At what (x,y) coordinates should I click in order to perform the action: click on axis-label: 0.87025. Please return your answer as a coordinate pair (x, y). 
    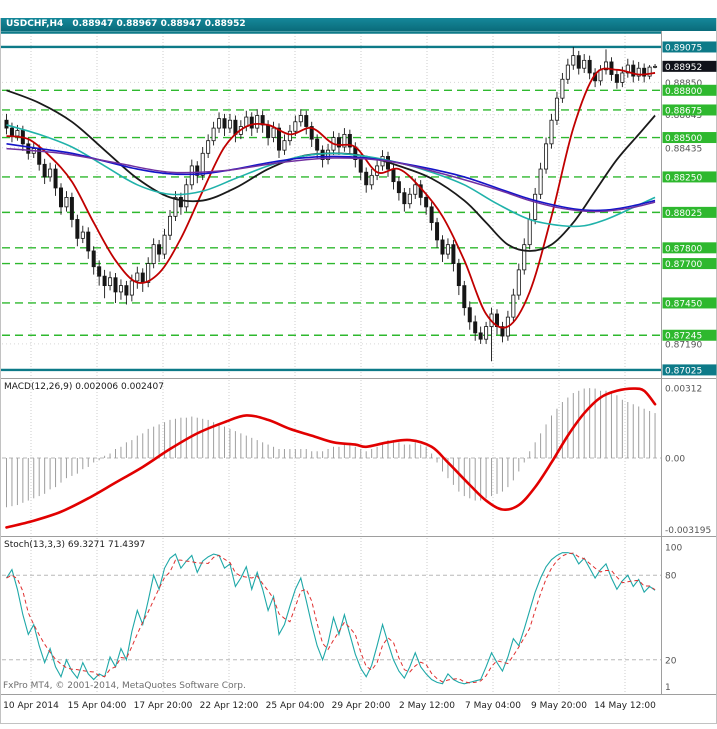
    Looking at the image, I should click on (683, 371).